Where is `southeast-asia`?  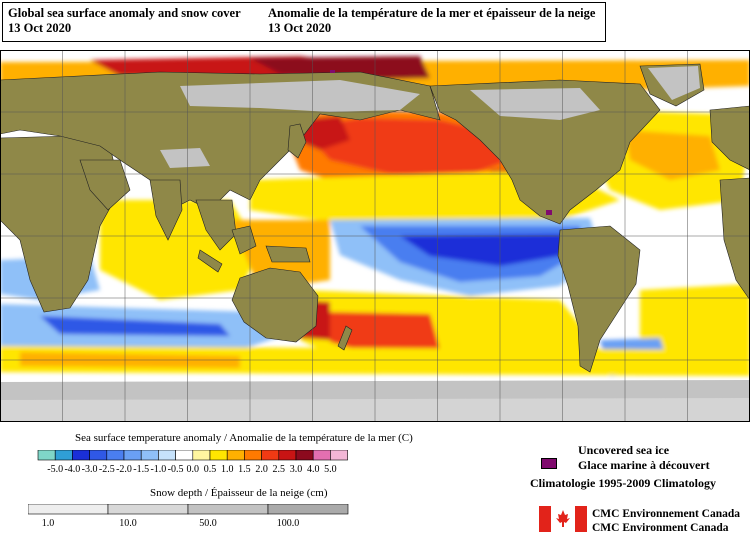
southeast-asia is located at coordinates (216, 225).